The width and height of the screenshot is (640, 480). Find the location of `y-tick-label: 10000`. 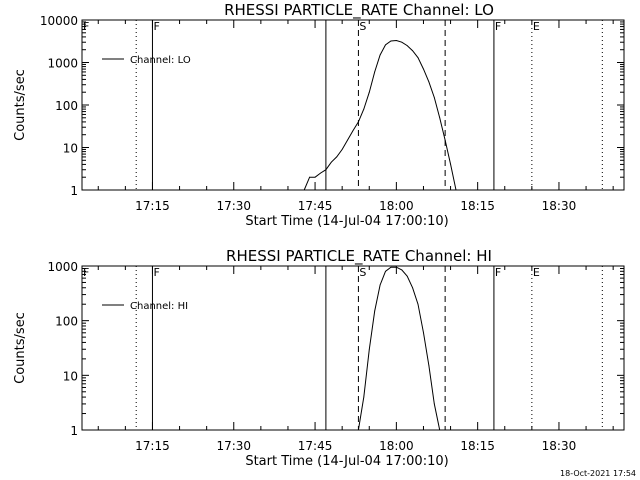

y-tick-label: 10000 is located at coordinates (59, 21).